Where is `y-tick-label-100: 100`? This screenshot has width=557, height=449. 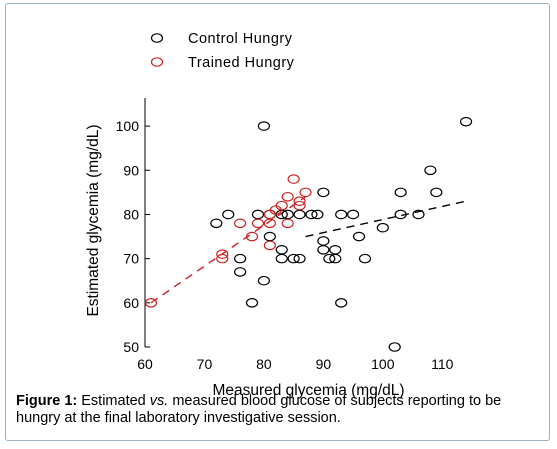
y-tick-label-100: 100 is located at coordinates (128, 126).